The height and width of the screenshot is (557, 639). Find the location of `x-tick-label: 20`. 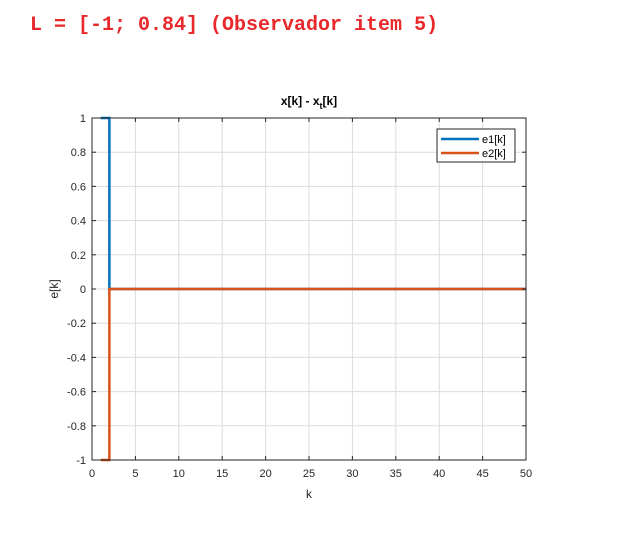

x-tick-label: 20 is located at coordinates (265, 474).